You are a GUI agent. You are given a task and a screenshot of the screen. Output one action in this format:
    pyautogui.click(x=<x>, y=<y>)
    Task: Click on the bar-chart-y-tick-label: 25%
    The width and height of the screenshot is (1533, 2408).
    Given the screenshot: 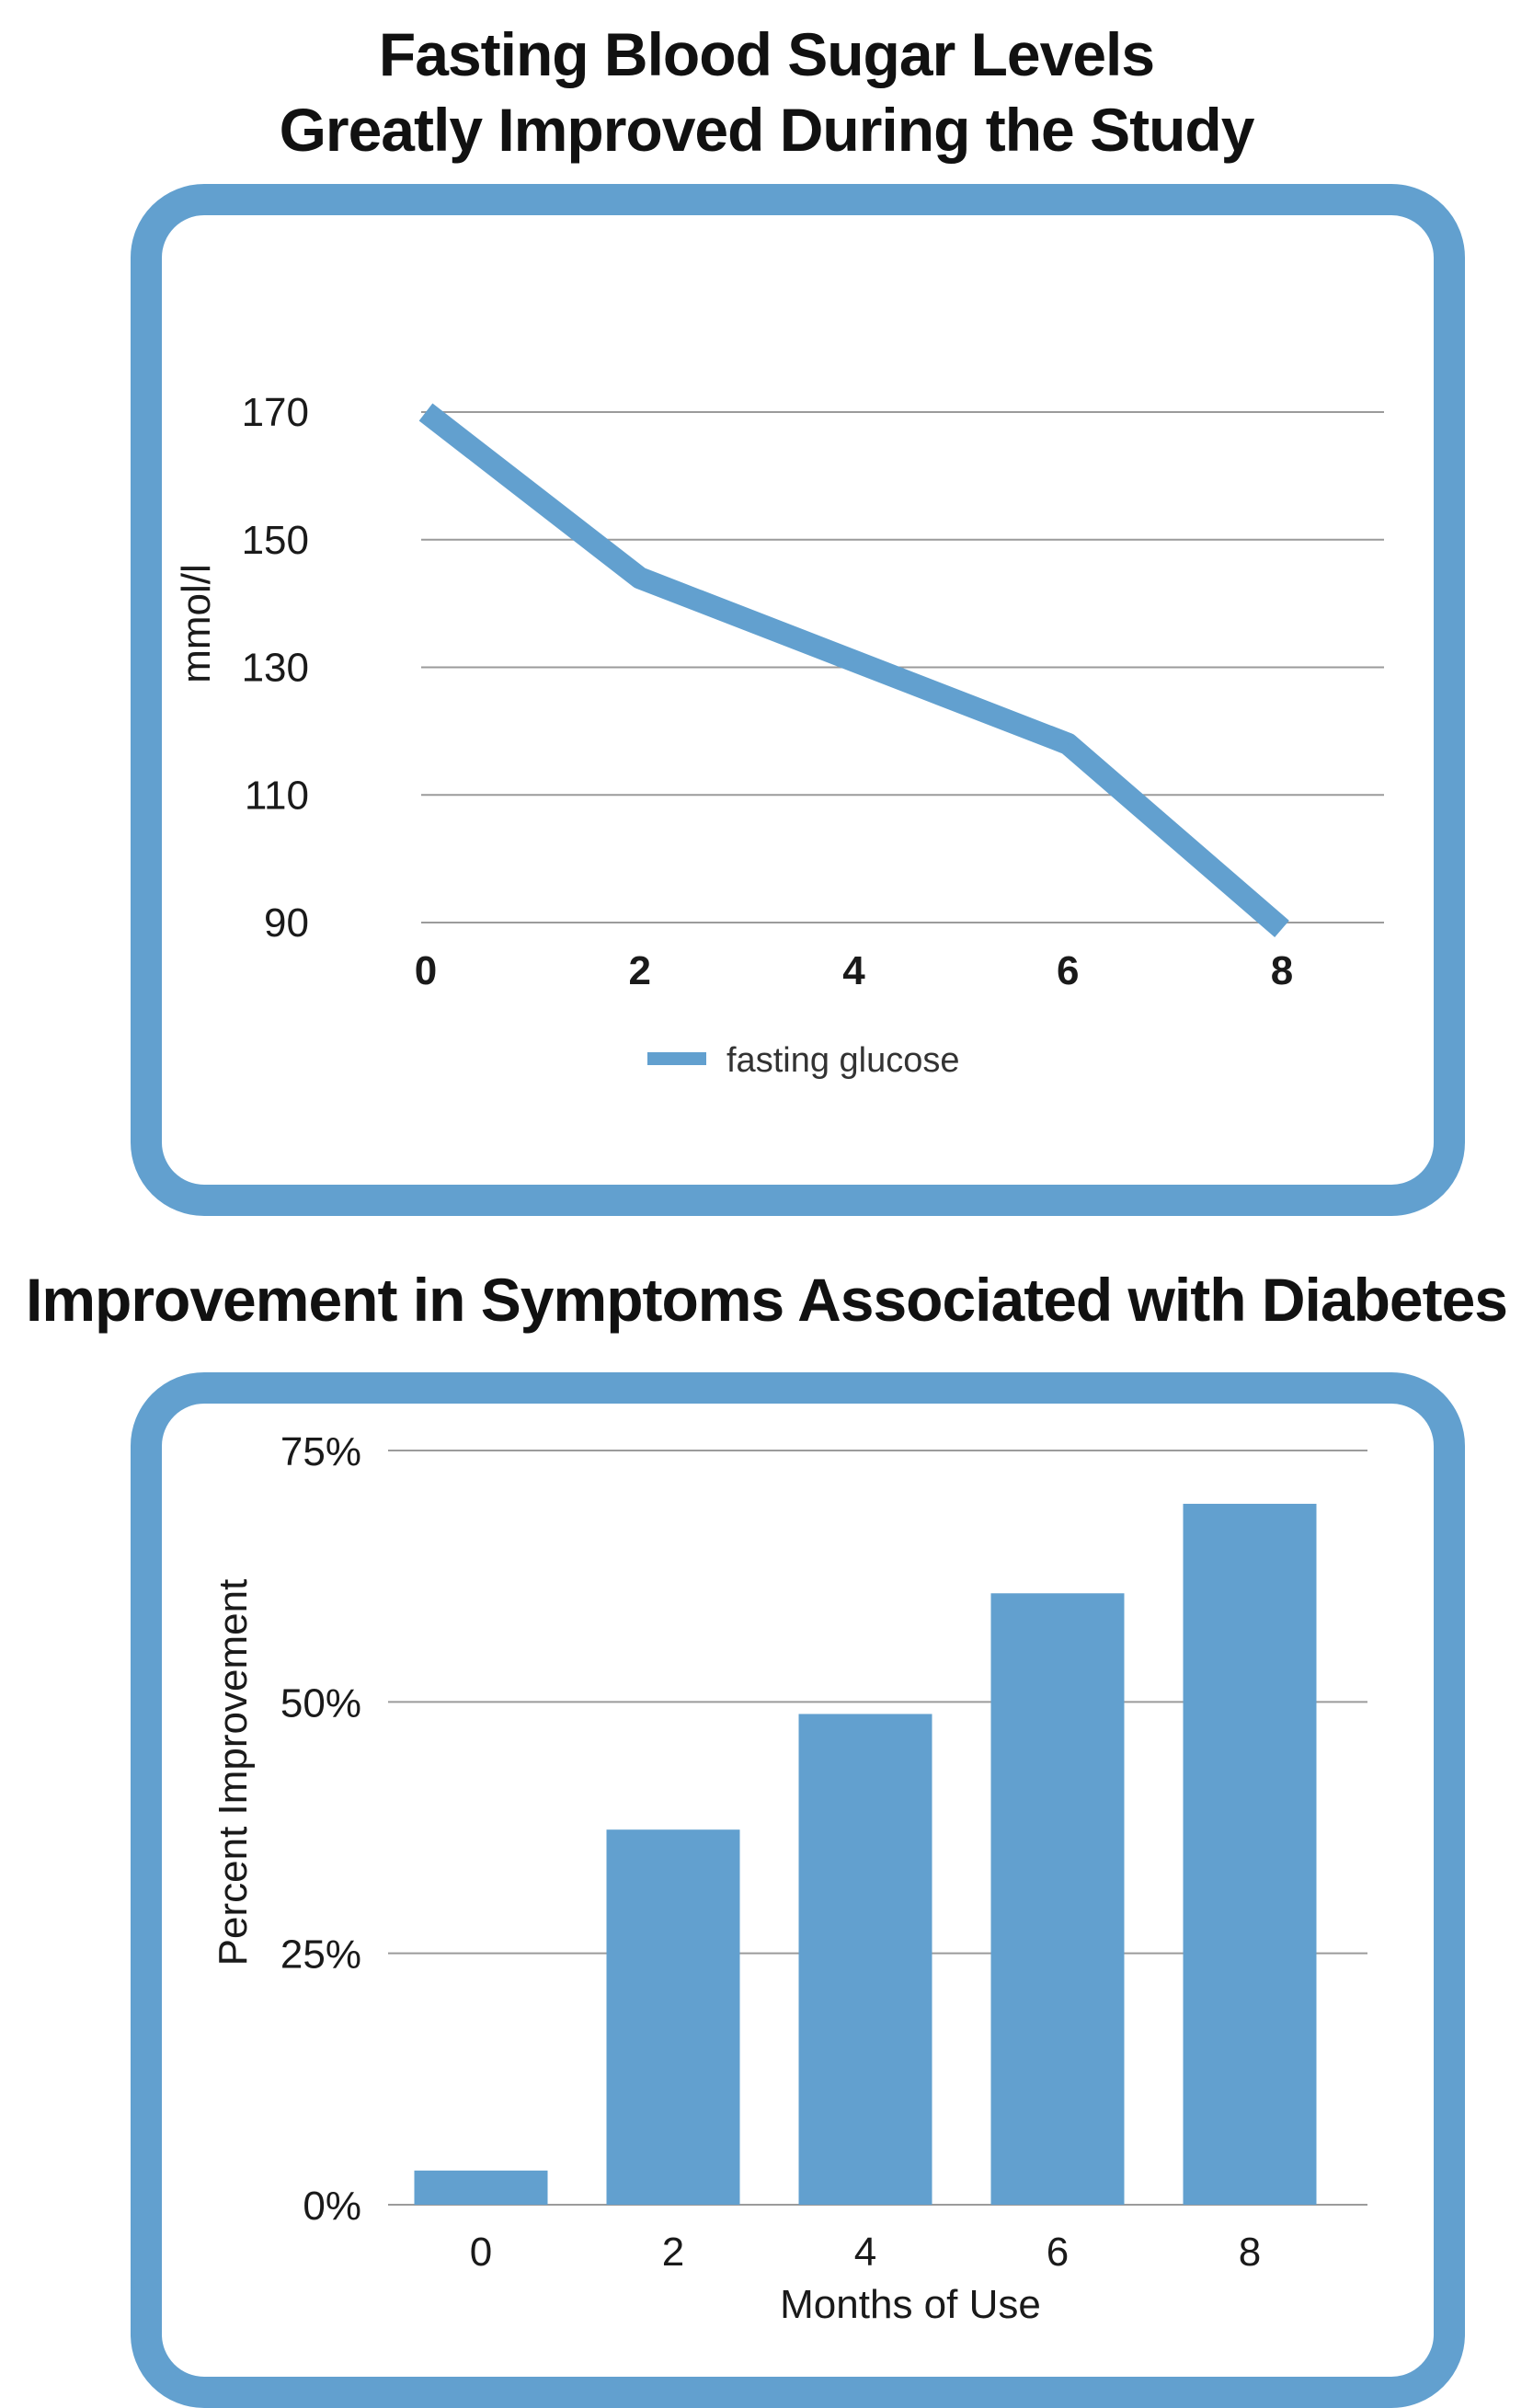 What is the action you would take?
    pyautogui.click(x=320, y=1955)
    